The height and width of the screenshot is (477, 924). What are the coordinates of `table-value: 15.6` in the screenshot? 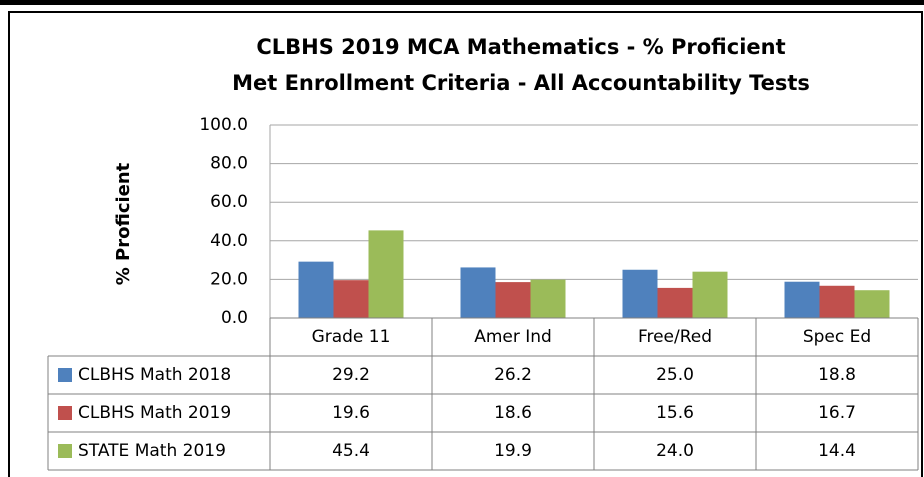 It's located at (675, 413).